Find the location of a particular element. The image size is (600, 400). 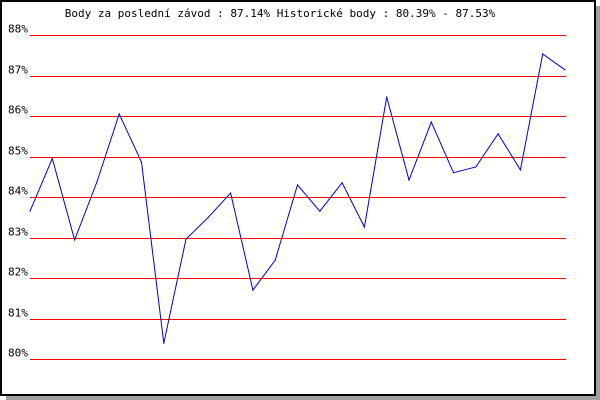

y-tick-label: 80% is located at coordinates (18, 353).